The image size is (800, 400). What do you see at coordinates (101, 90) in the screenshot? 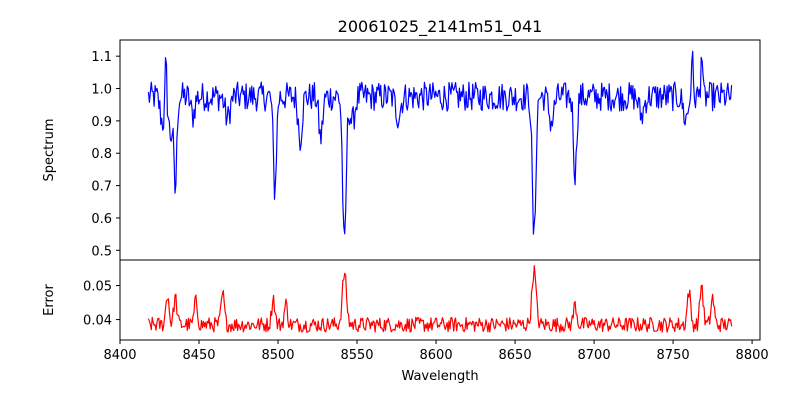
I see `spectrum-ytick-label: 1.0` at bounding box center [101, 90].